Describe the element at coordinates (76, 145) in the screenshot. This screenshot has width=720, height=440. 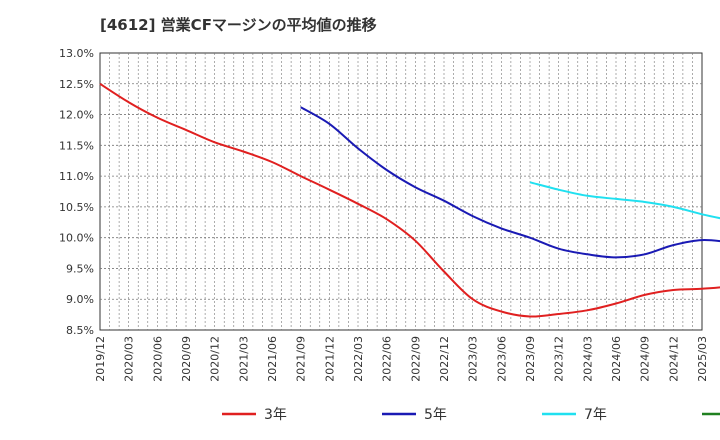
I see `y-tick-label: 11.5%` at that location.